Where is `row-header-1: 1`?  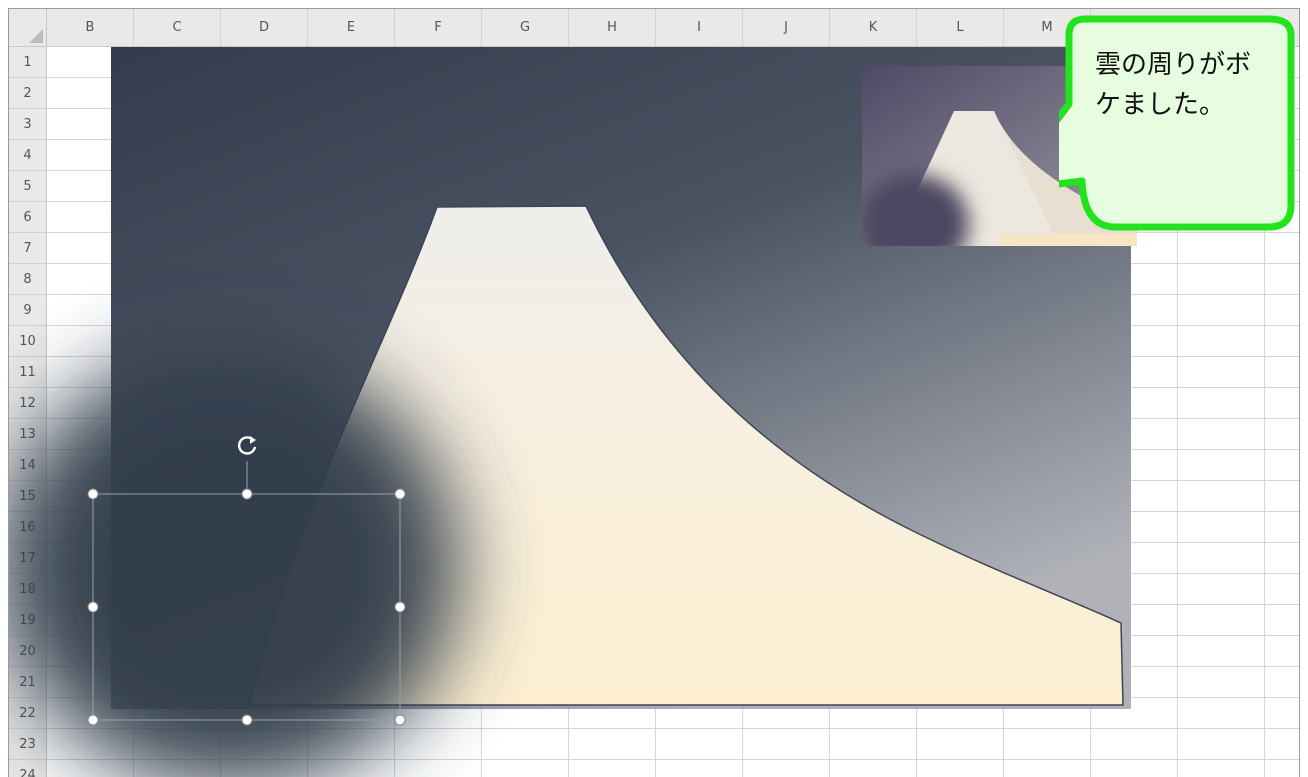
row-header-1: 1 is located at coordinates (27, 62).